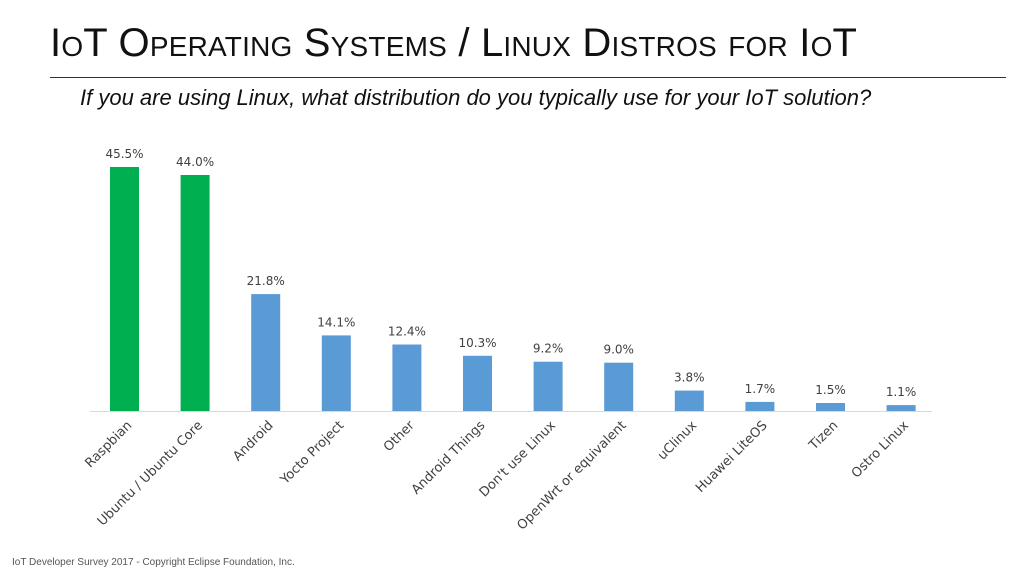  I want to click on category-label-2: Android, so click(253, 441).